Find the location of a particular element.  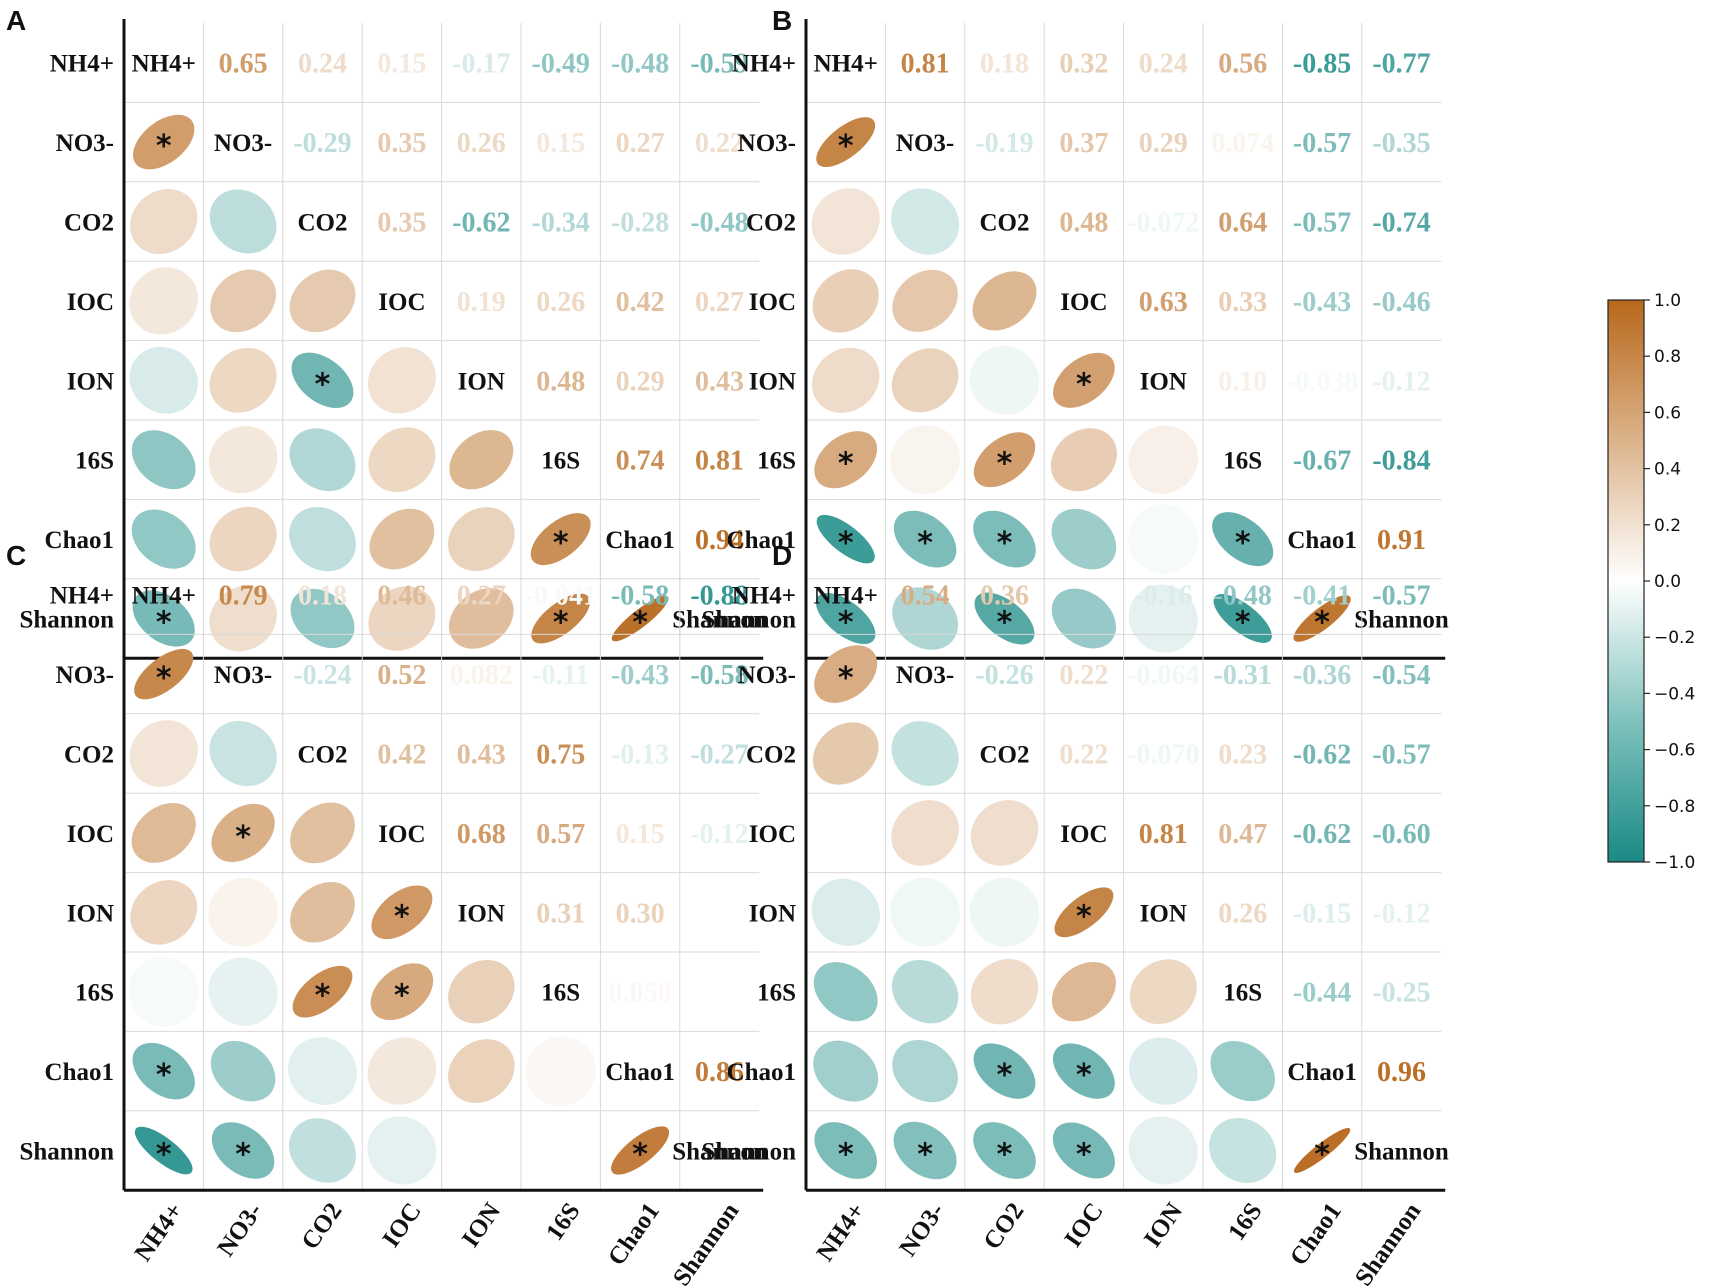

coef-label: 0.54 is located at coordinates (925, 596).